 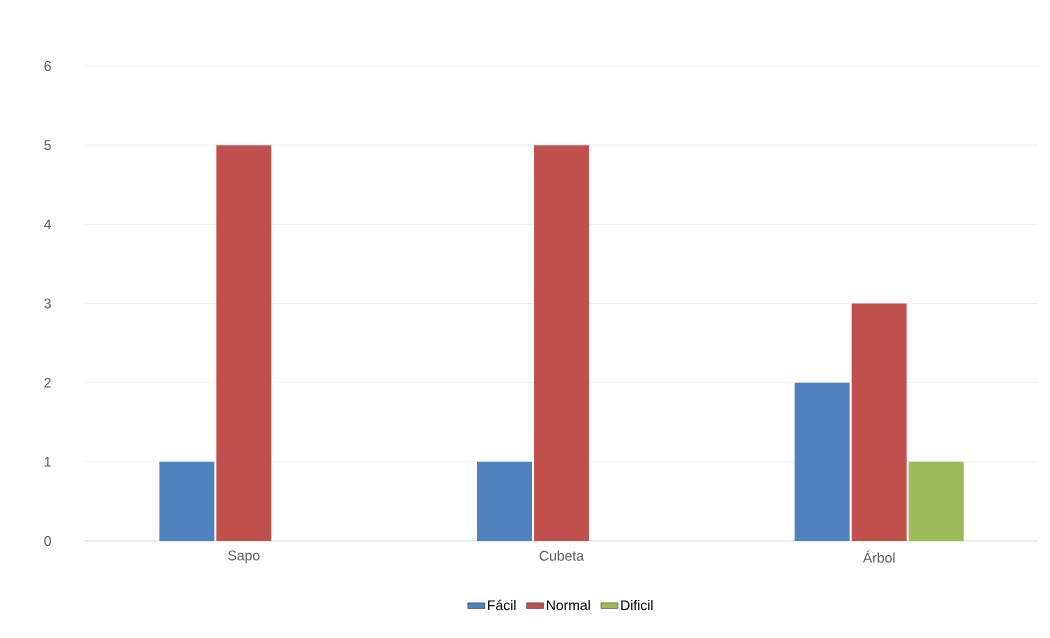 What do you see at coordinates (561, 555) in the screenshot?
I see `x-tick-label: Cubeta` at bounding box center [561, 555].